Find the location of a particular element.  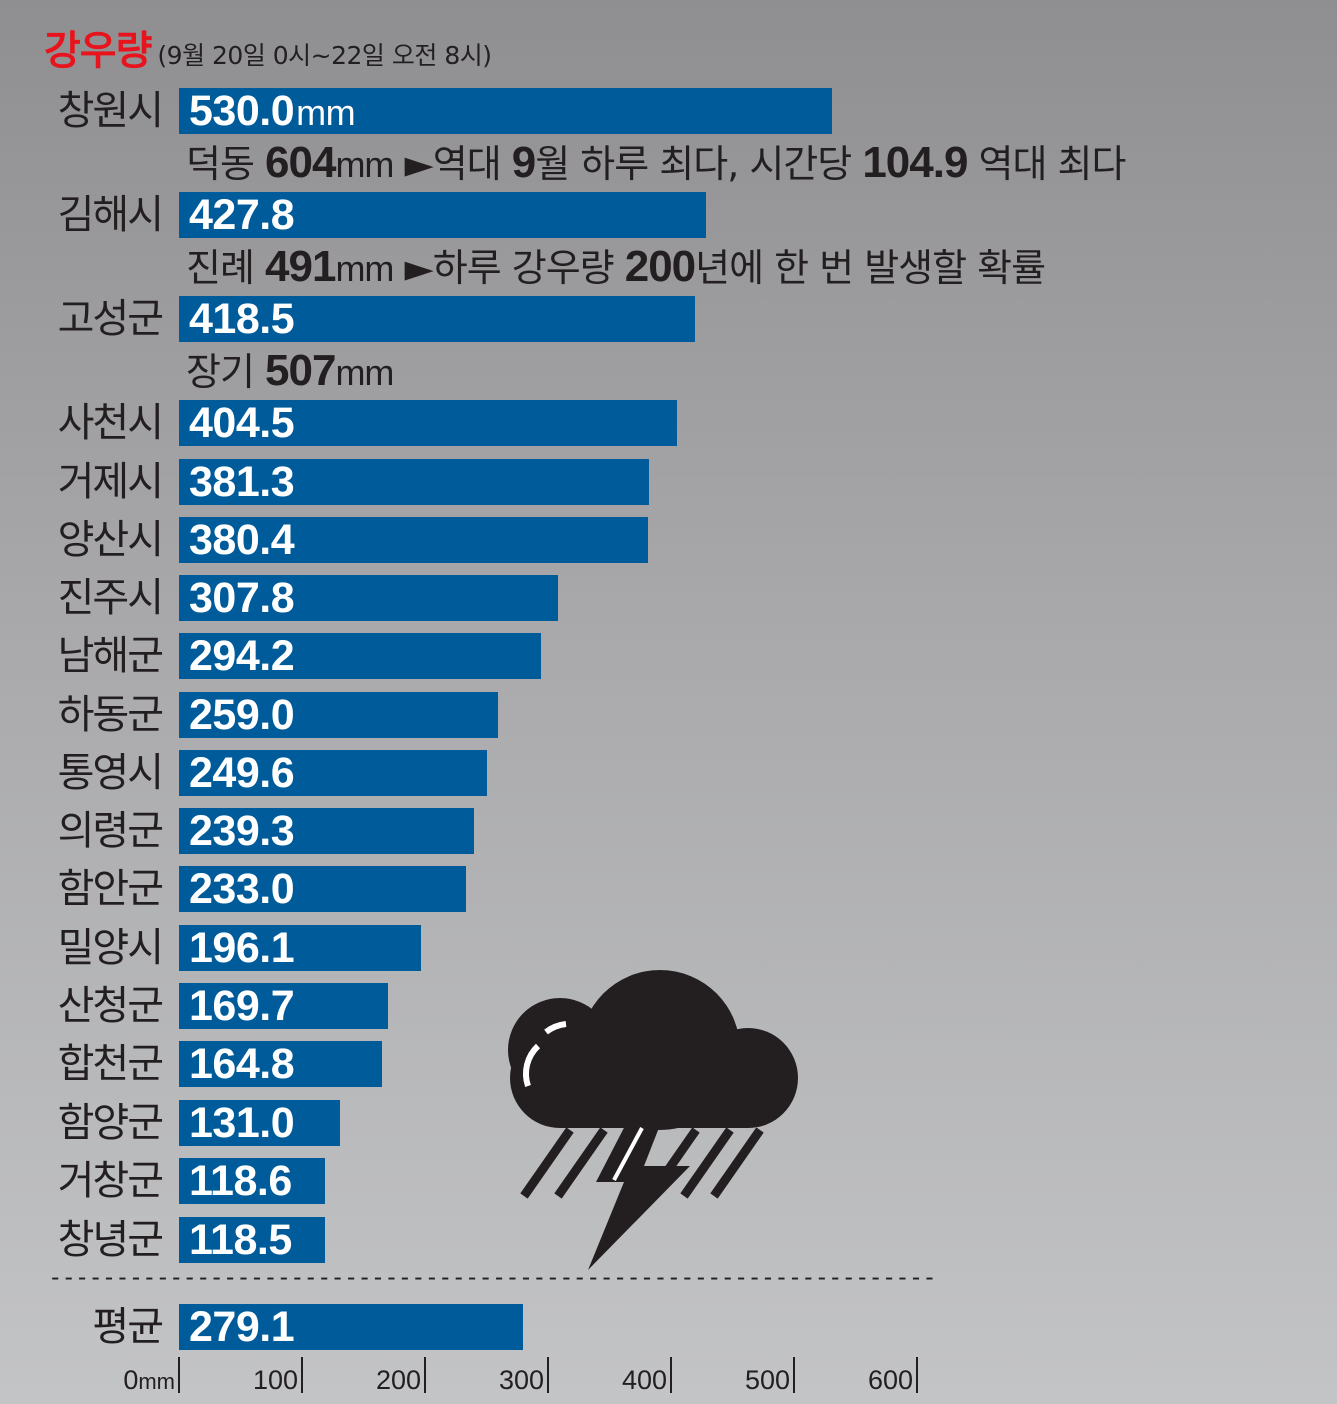

x-axis-tick-label: 400 is located at coordinates (607, 1380).